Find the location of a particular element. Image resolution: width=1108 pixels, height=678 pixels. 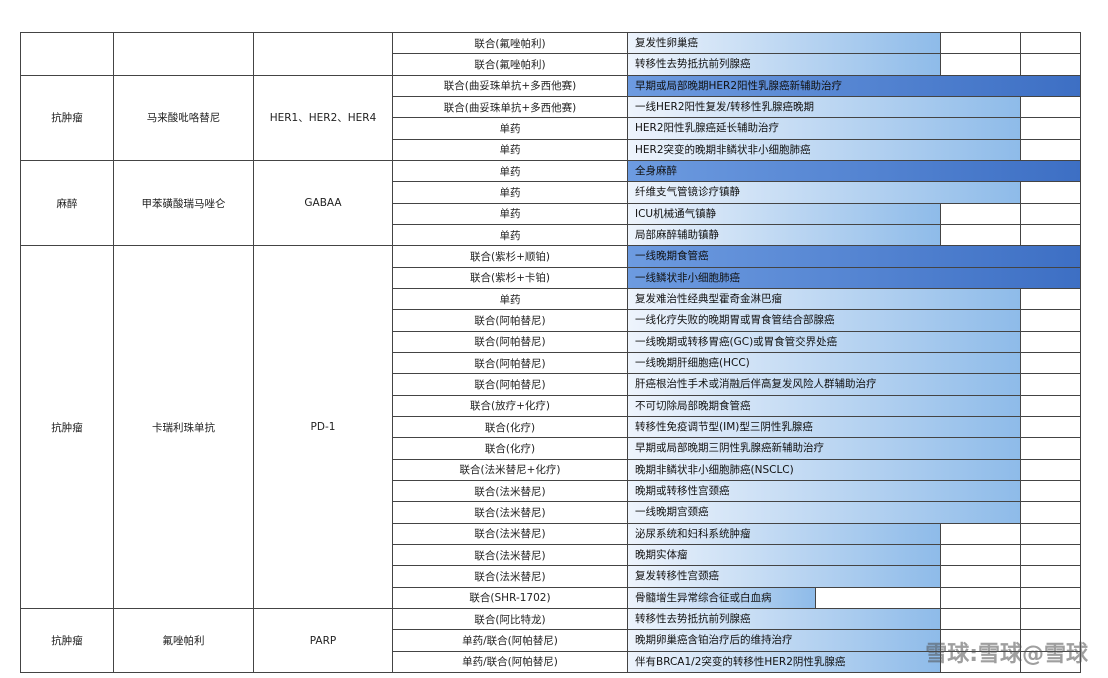

group-drug: 氟唑帕利 is located at coordinates (183, 640).